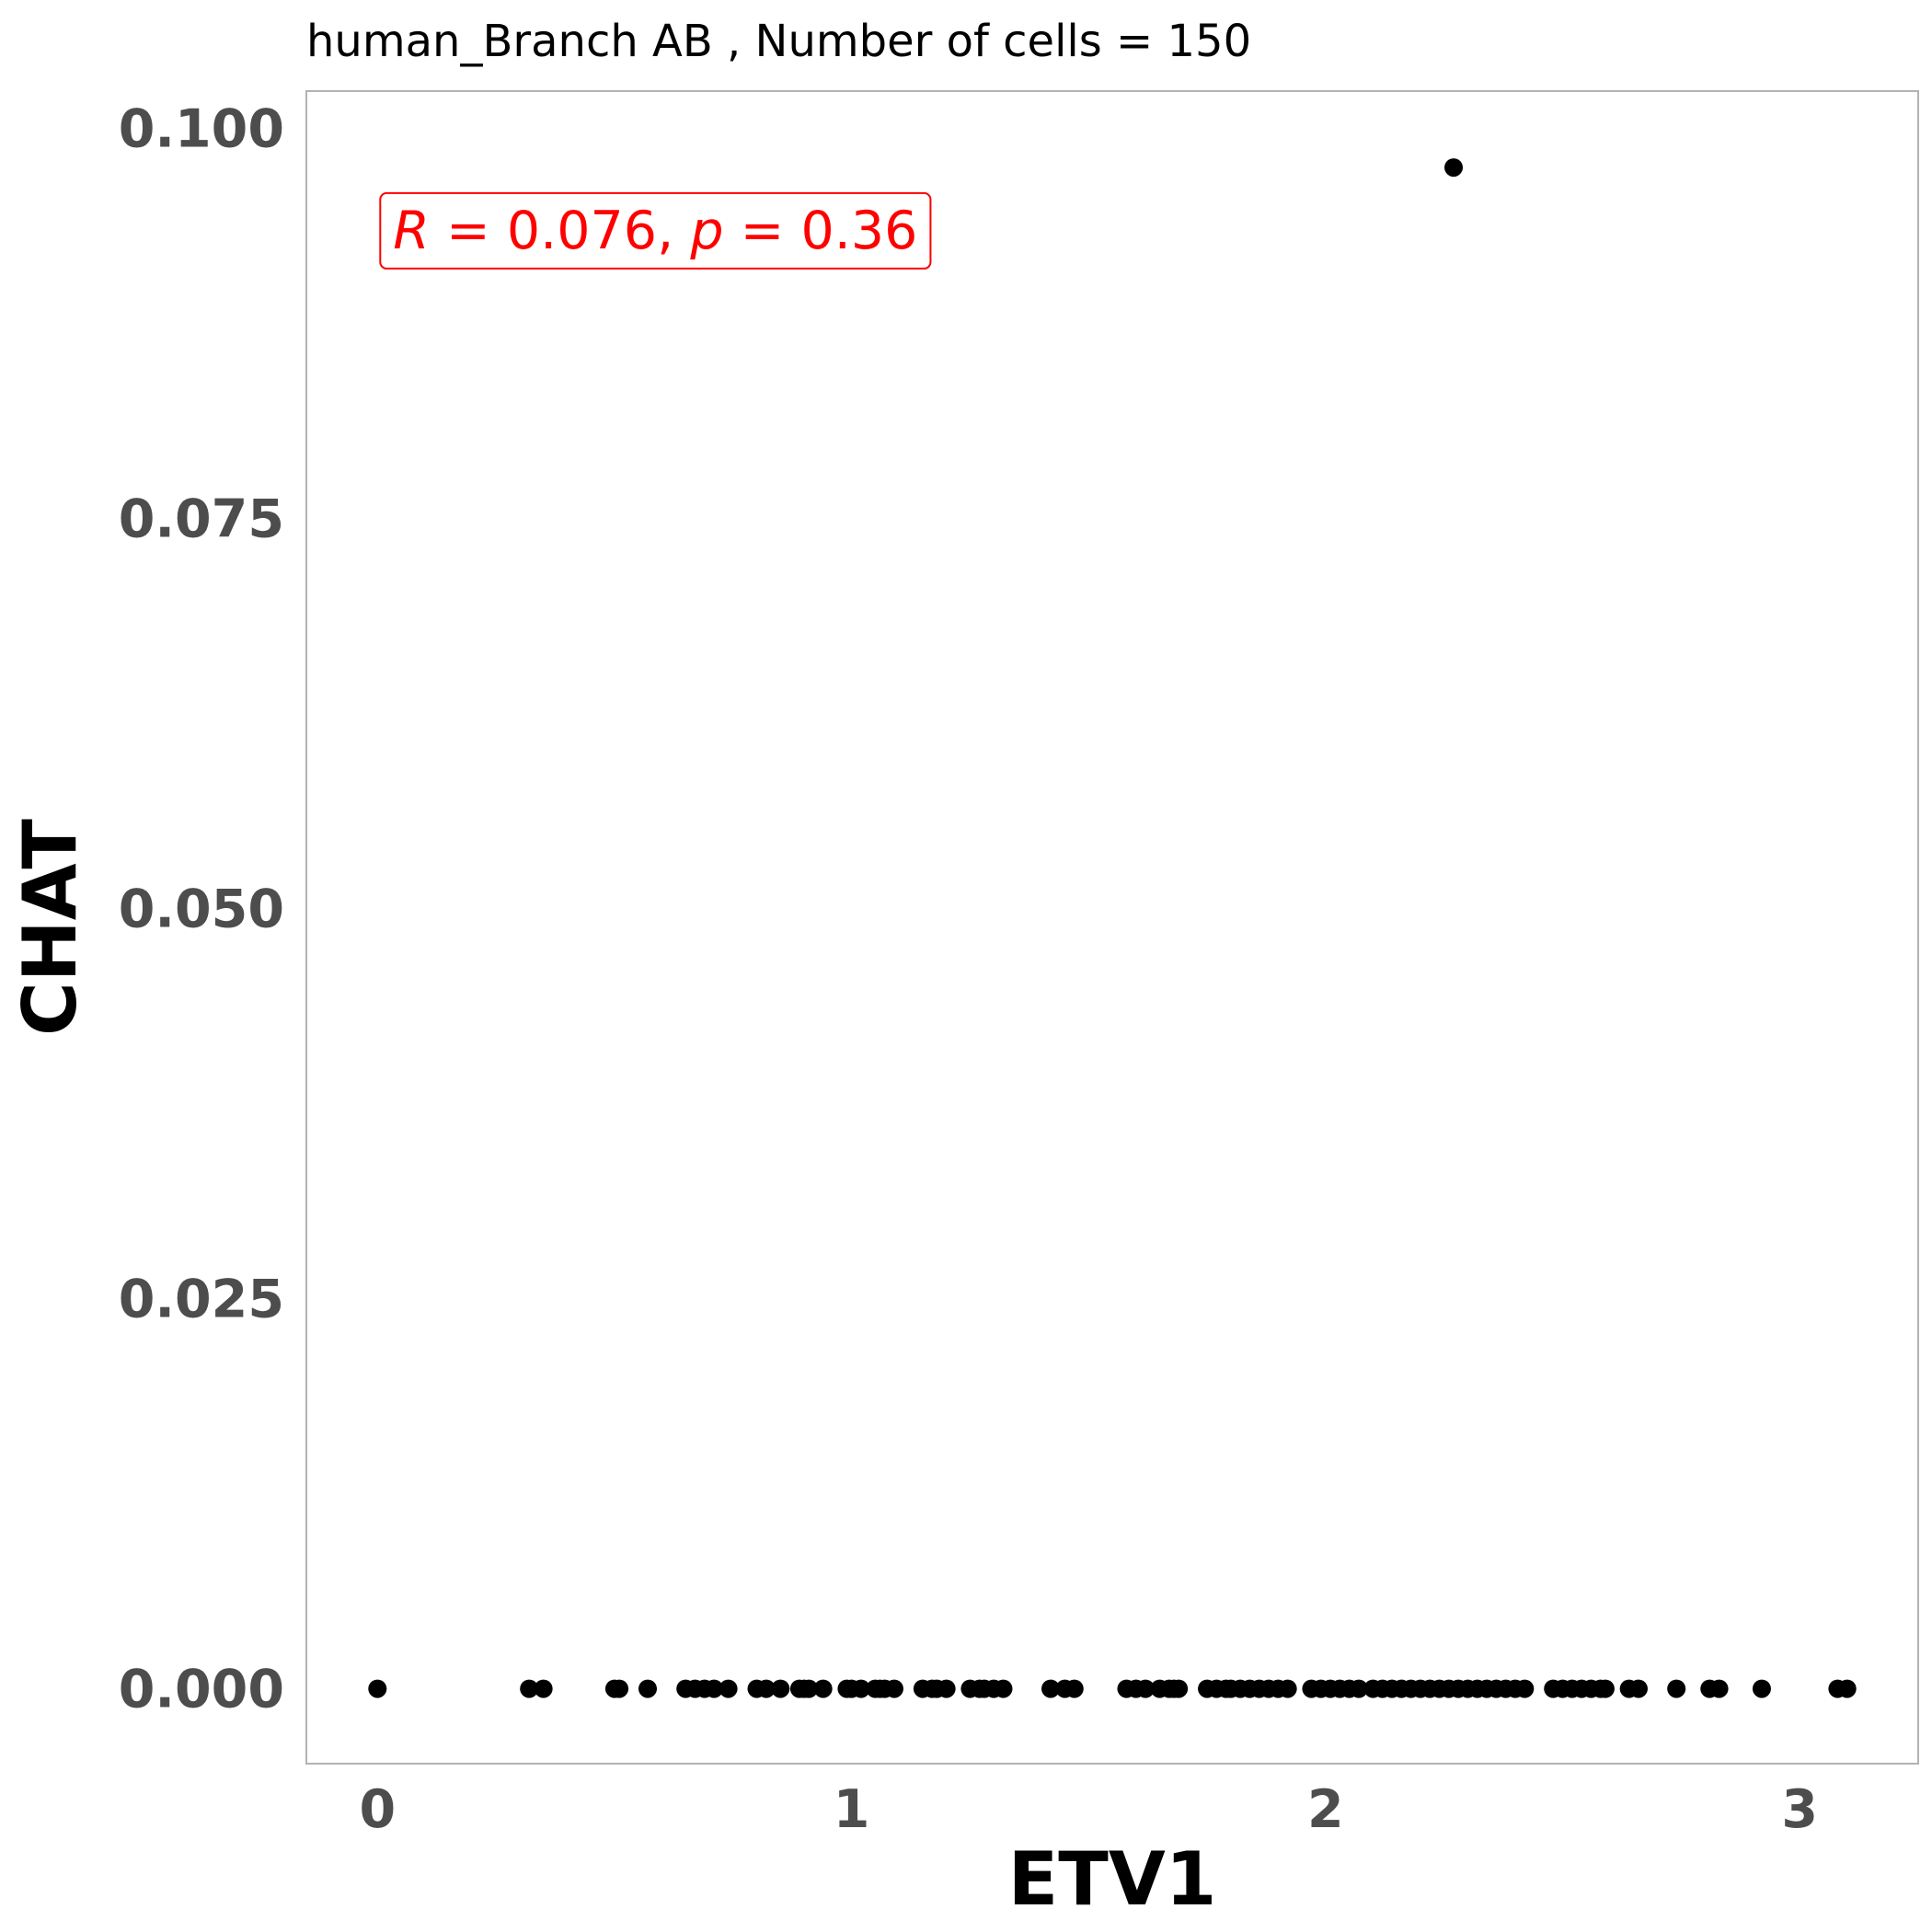 The image size is (1932, 1932). Describe the element at coordinates (201, 1690) in the screenshot. I see `y-tick-label: 0.000` at that location.